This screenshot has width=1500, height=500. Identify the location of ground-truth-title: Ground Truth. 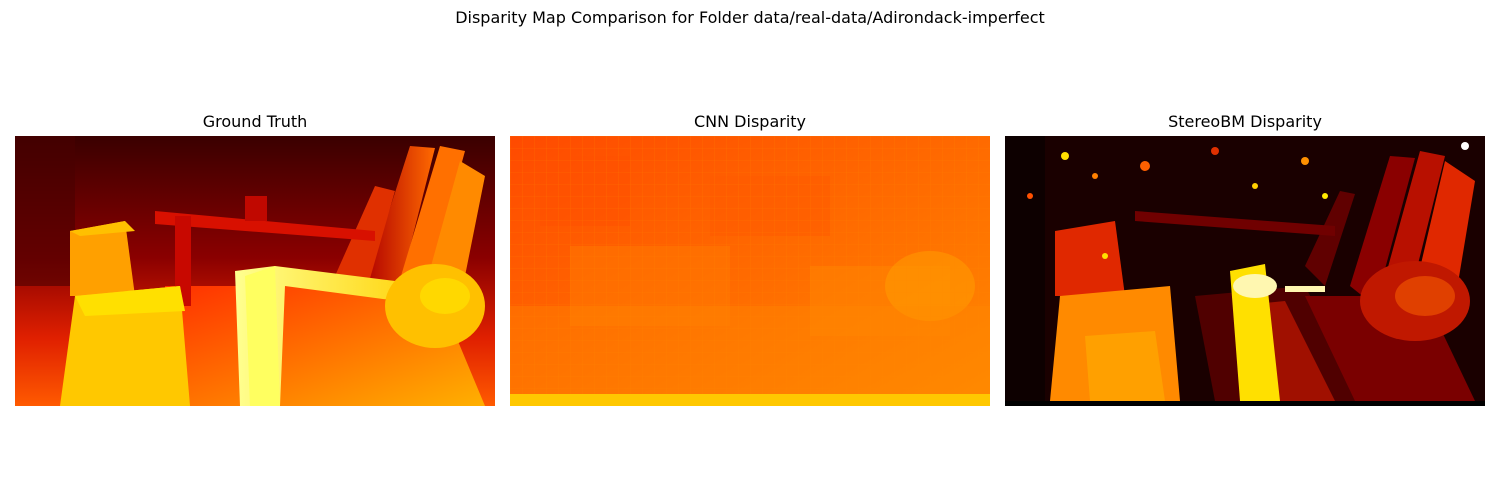
(255, 121).